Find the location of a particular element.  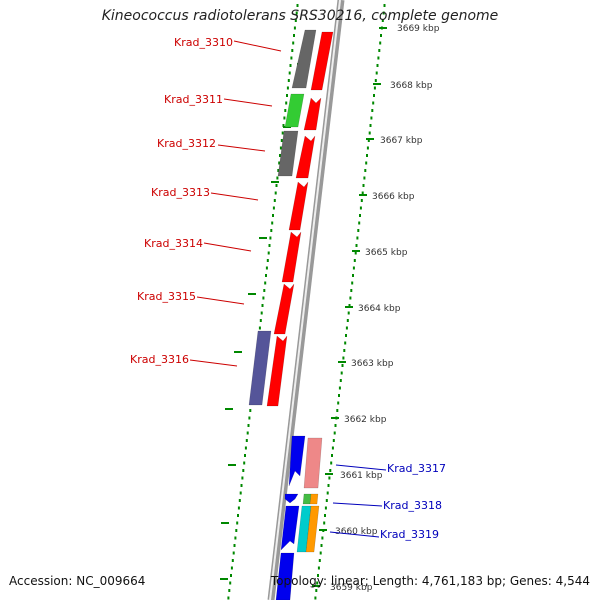

gene-label: Krad_3310 is located at coordinates (203, 42).